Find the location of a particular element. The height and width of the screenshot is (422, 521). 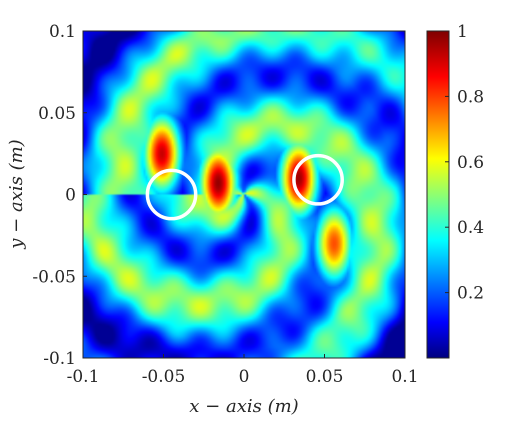

y-tick-label: -0.1 is located at coordinates (59, 359).